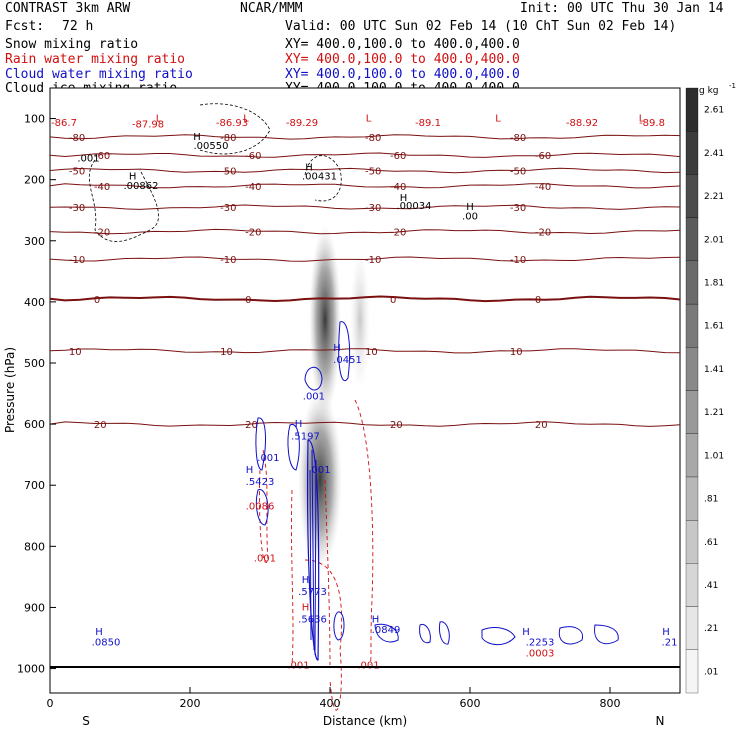 Image resolution: width=740 pixels, height=740 pixels. Describe the element at coordinates (10, 390) in the screenshot. I see `y-axis-title: Pressure (hPa)` at that location.